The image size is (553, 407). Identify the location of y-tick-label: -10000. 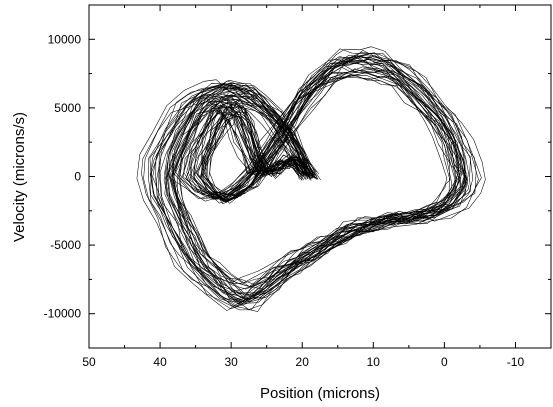
(63, 314).